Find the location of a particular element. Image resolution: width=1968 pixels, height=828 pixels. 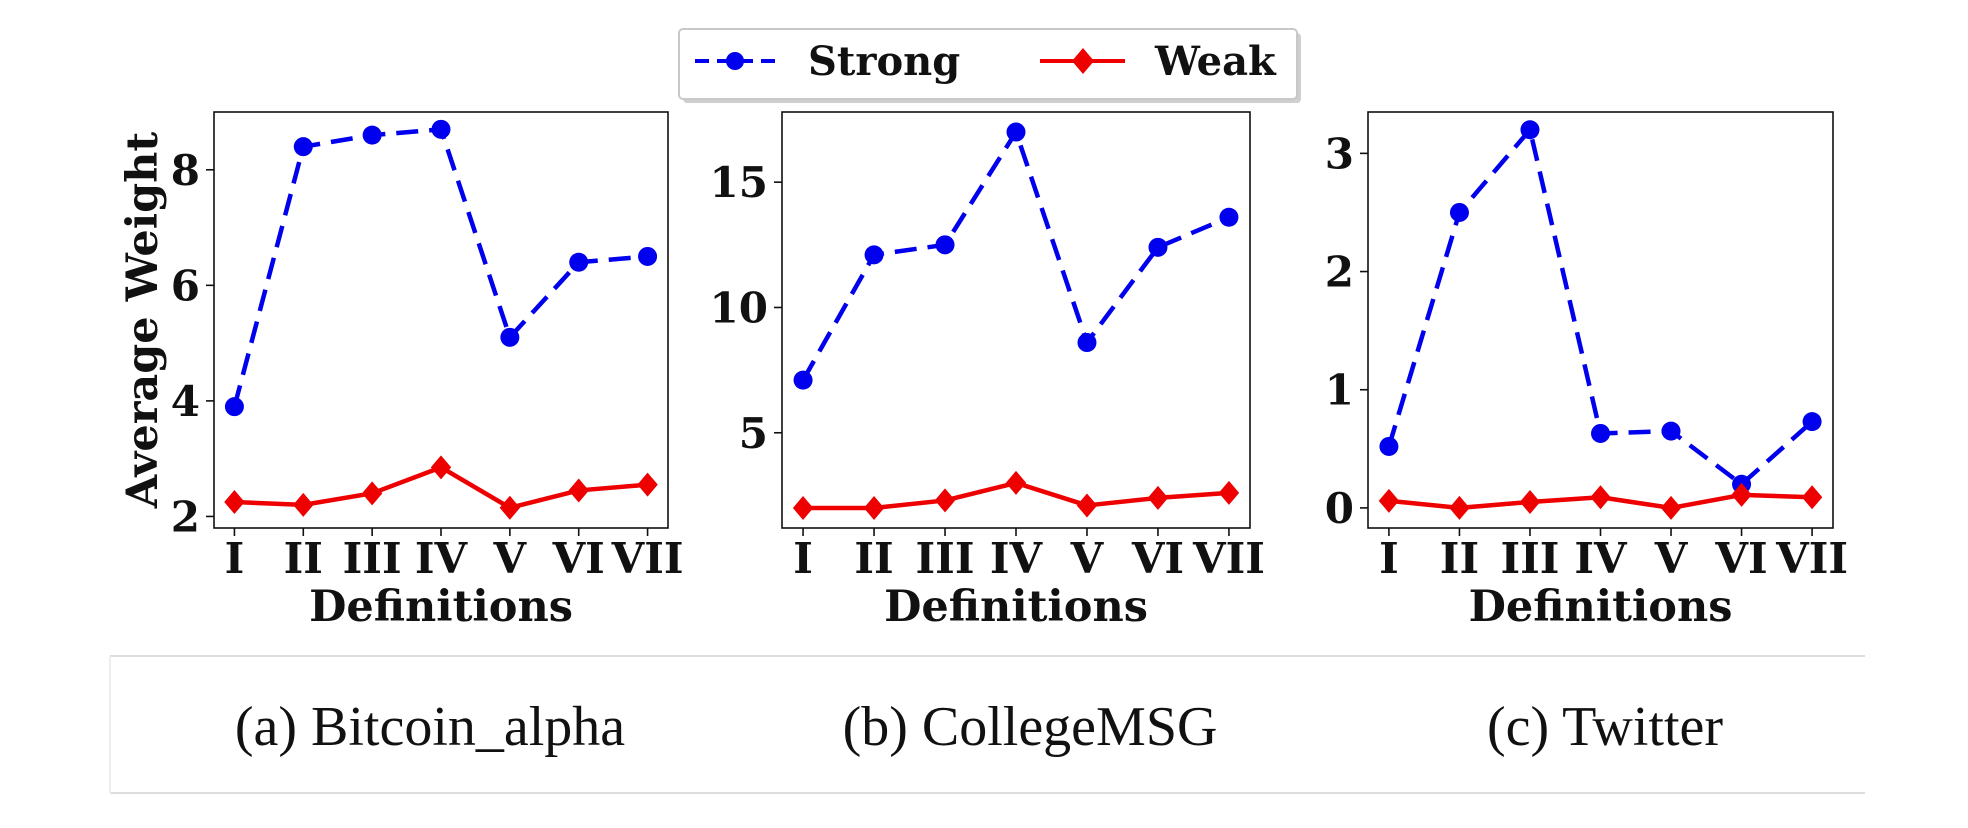

y-tick-label: 15 is located at coordinates (739, 182).